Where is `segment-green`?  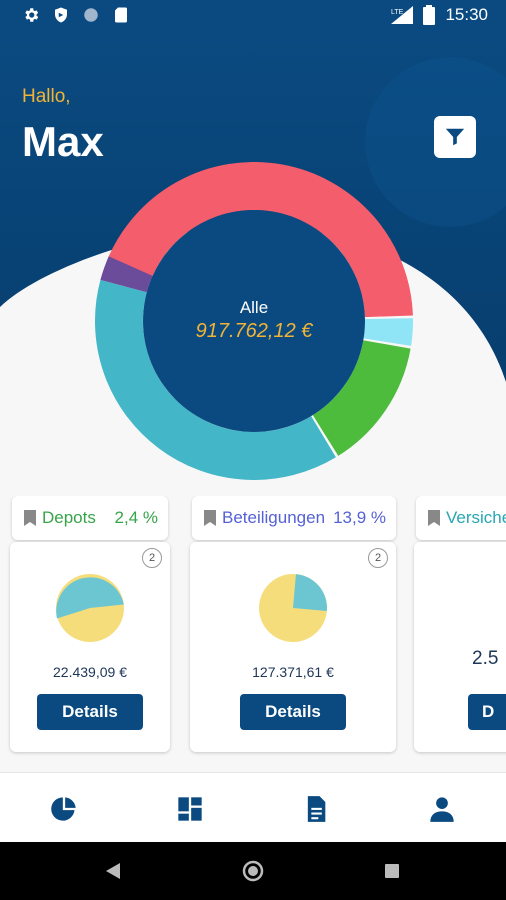 segment-green is located at coordinates (361, 397).